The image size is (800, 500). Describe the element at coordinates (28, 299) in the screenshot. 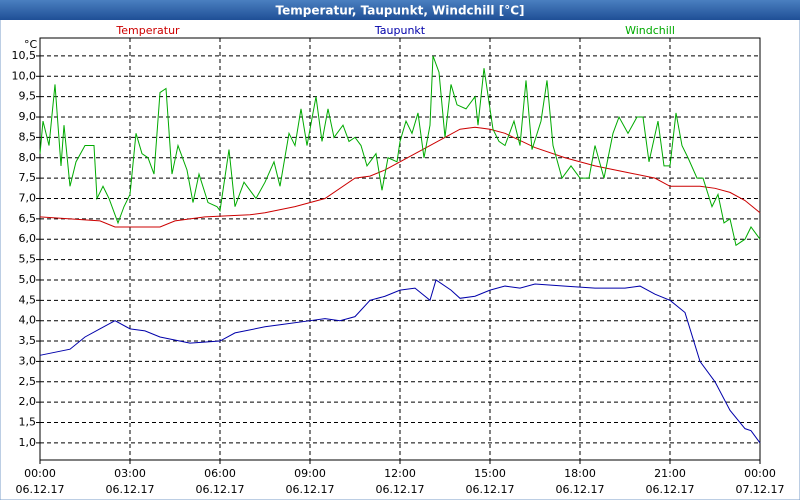

I see `y-tick-label: 4,5` at that location.